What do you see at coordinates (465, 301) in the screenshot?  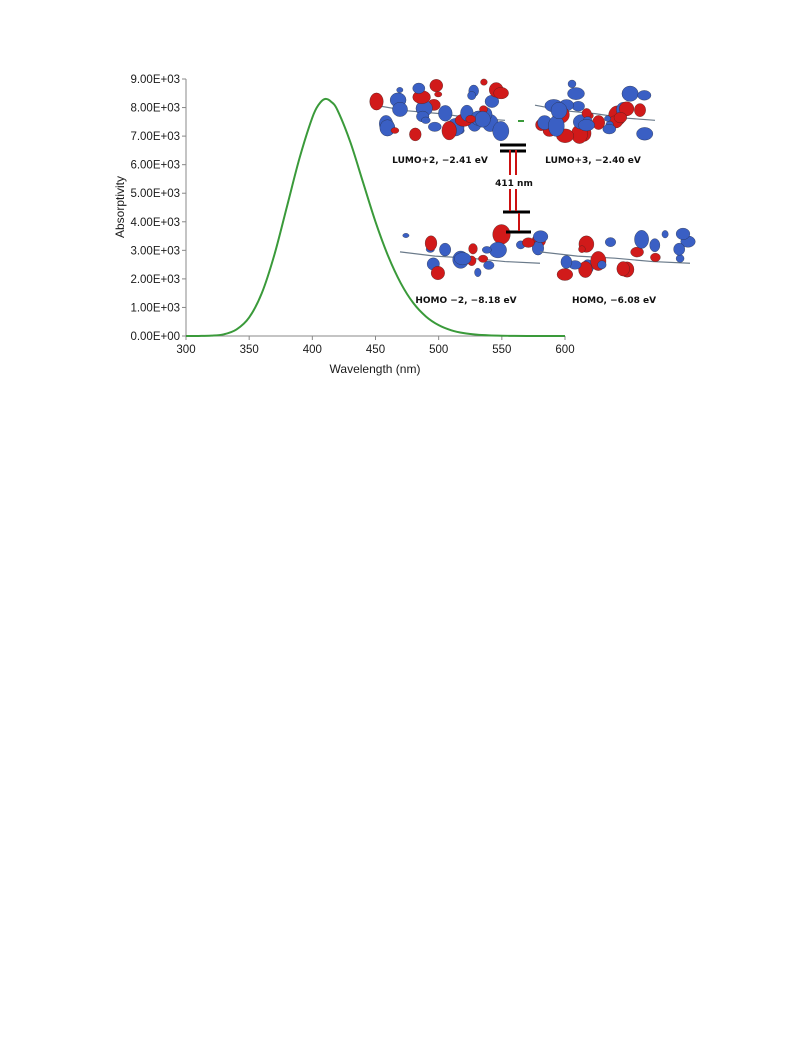 I see `homo2-label: HOMO −2, −8.18 eV` at bounding box center [465, 301].